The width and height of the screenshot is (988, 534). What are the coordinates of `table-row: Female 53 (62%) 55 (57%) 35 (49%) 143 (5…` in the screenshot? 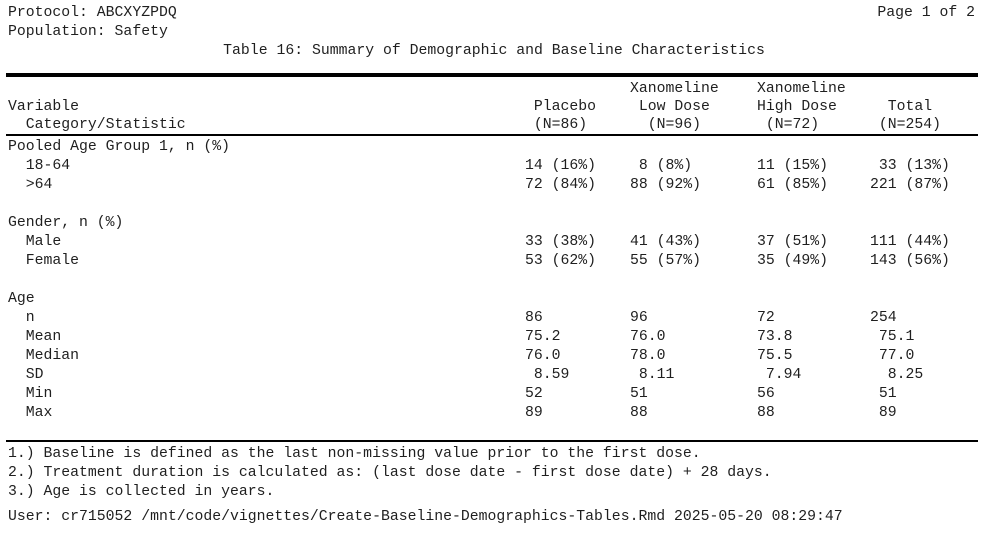 It's located at (494, 261).